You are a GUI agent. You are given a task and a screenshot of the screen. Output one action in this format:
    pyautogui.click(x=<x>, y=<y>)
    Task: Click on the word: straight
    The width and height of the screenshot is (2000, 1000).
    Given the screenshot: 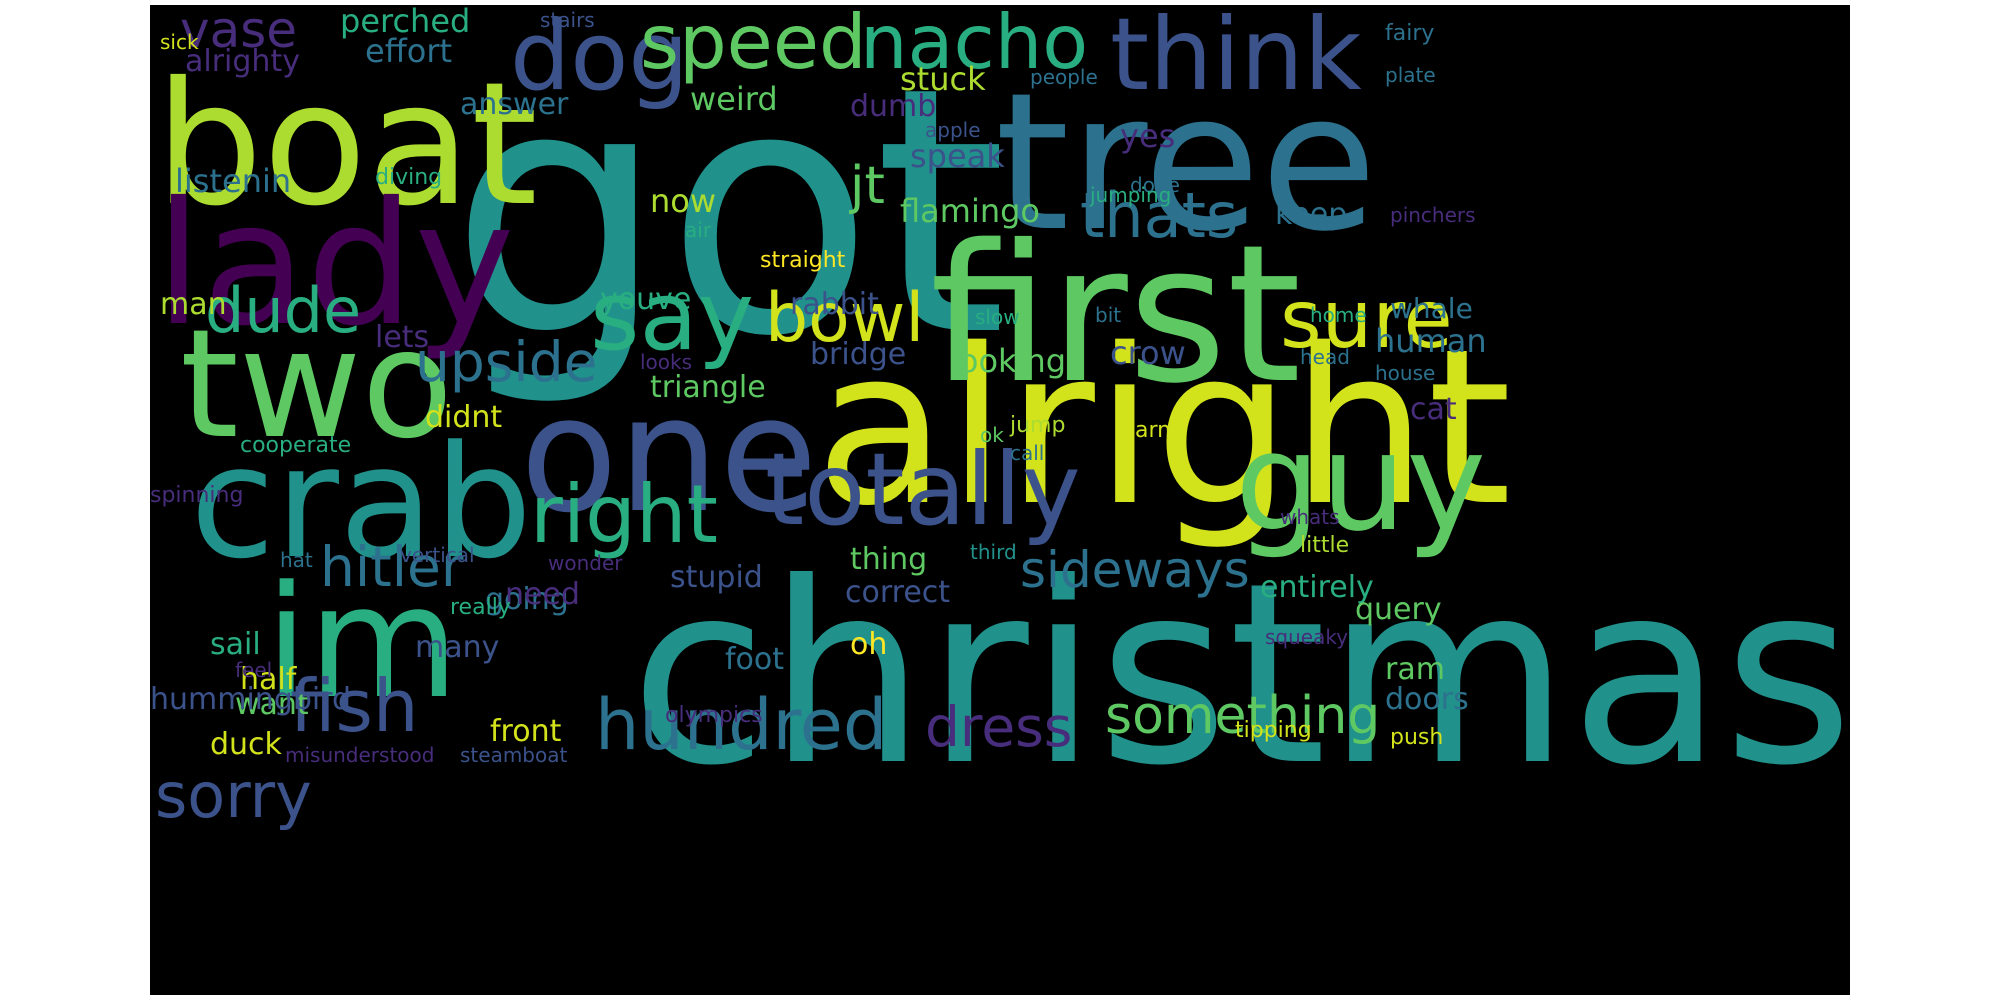 What is the action you would take?
    pyautogui.click(x=803, y=260)
    